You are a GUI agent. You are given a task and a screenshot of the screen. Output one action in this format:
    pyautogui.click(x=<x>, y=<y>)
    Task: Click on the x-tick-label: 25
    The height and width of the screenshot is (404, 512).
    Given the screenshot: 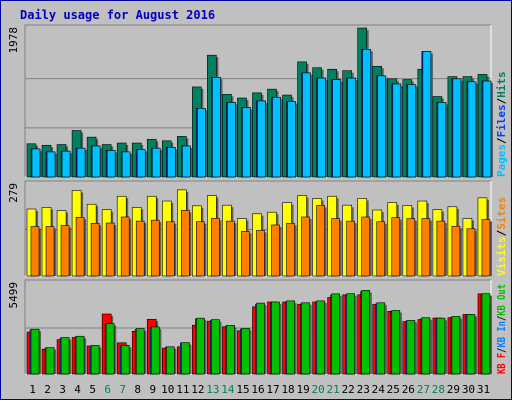 What is the action you would take?
    pyautogui.click(x=393, y=389)
    